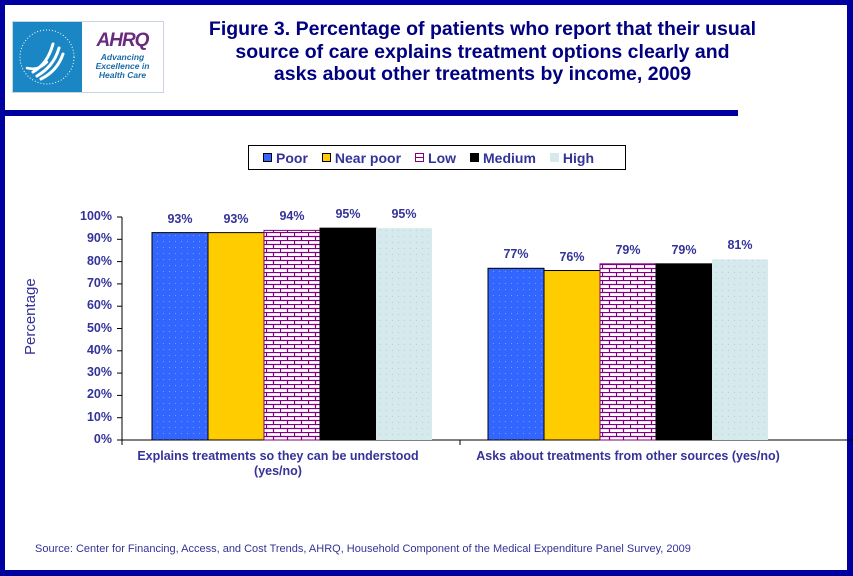  I want to click on header-divider, so click(369, 113).